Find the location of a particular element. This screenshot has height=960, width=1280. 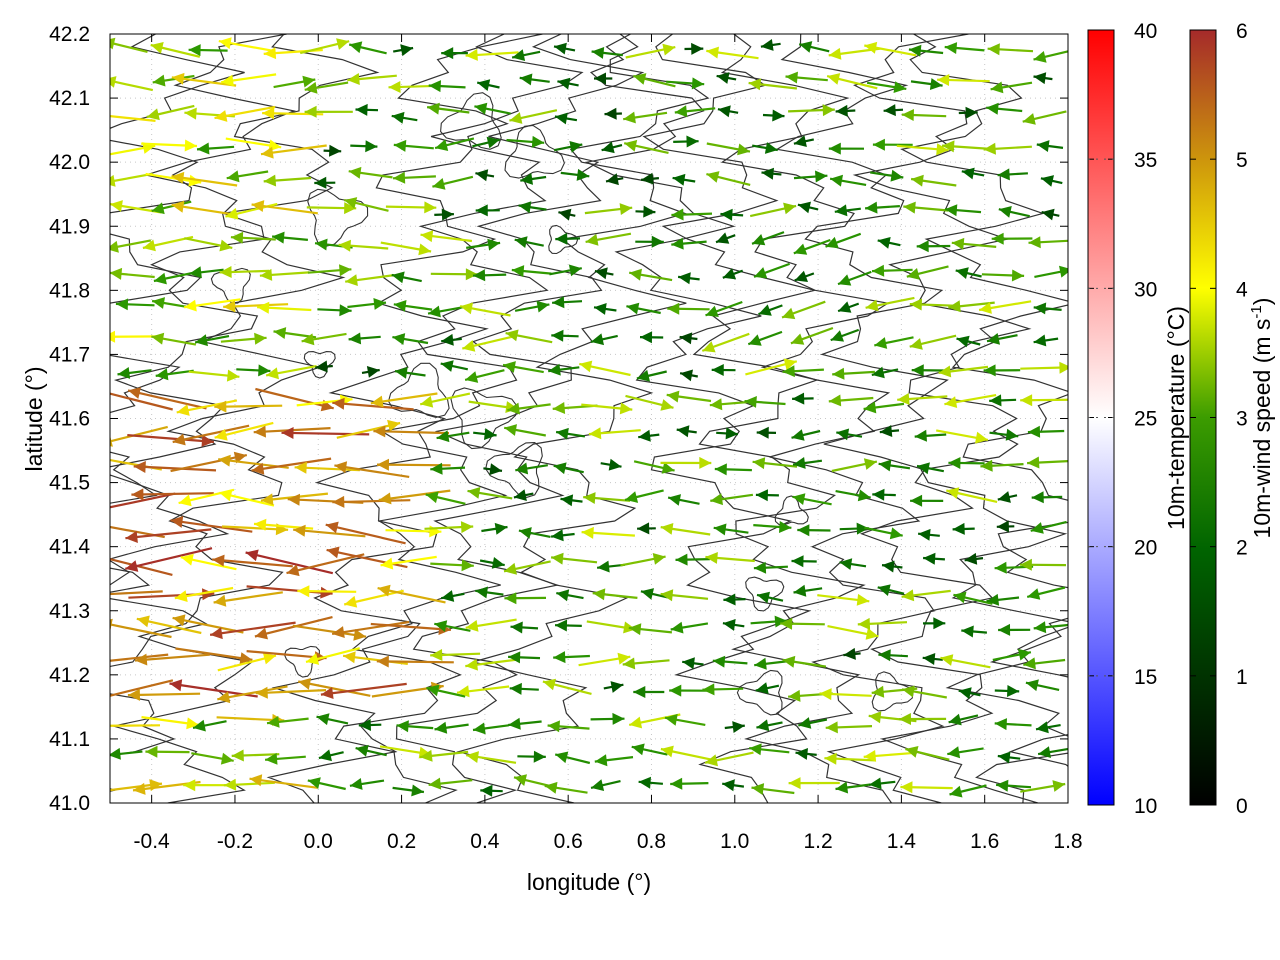

contour-loop is located at coordinates (765, 594).